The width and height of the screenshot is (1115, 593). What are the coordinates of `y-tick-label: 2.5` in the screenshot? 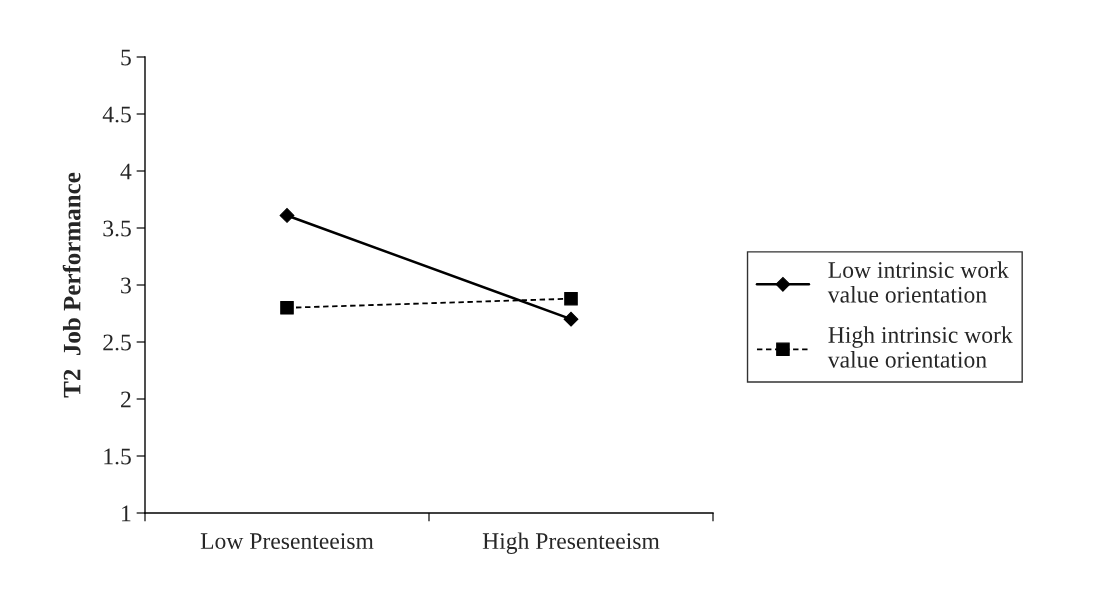 It's located at (117, 342).